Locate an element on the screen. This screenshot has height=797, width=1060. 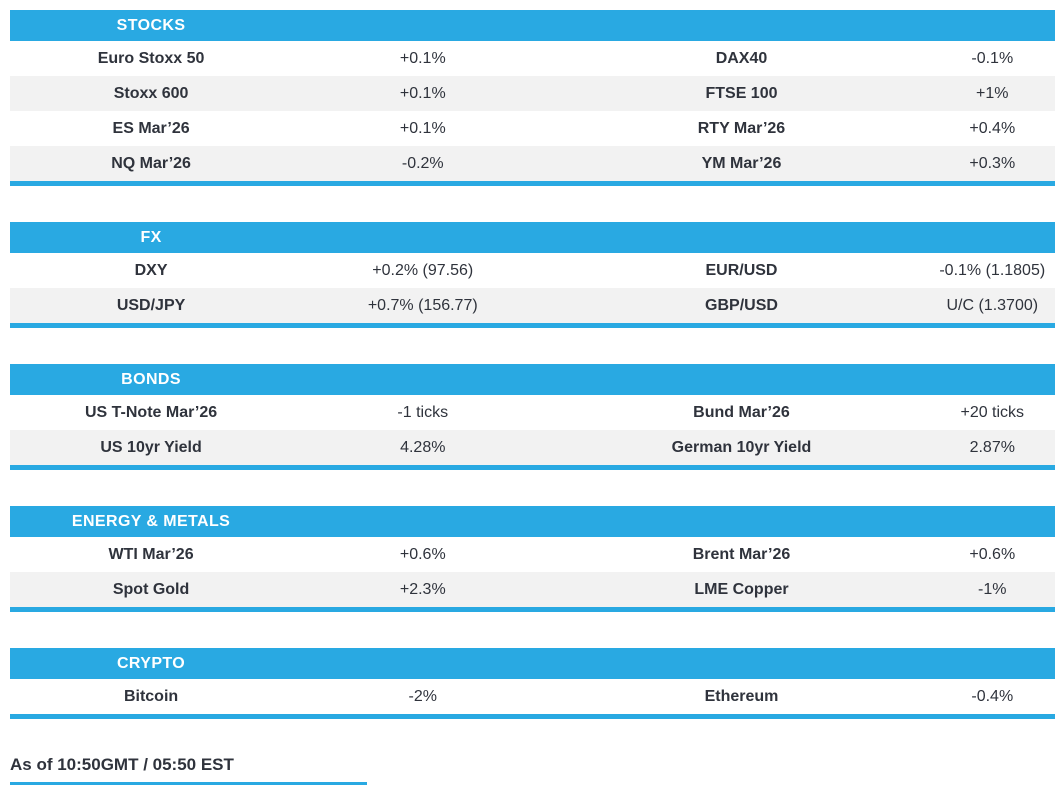
section-header: ENERGY & METALS is located at coordinates (532, 521).